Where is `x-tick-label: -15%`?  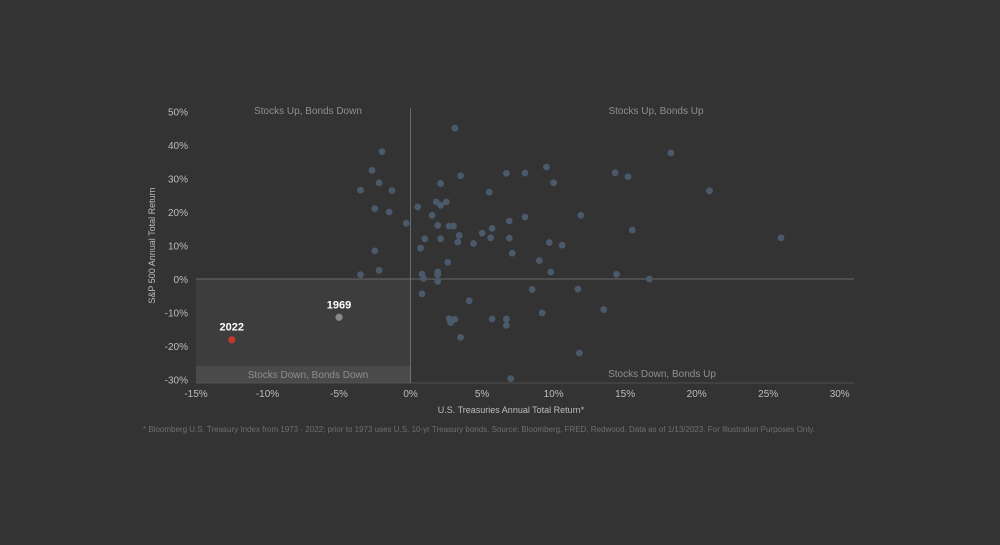 x-tick-label: -15% is located at coordinates (195, 394).